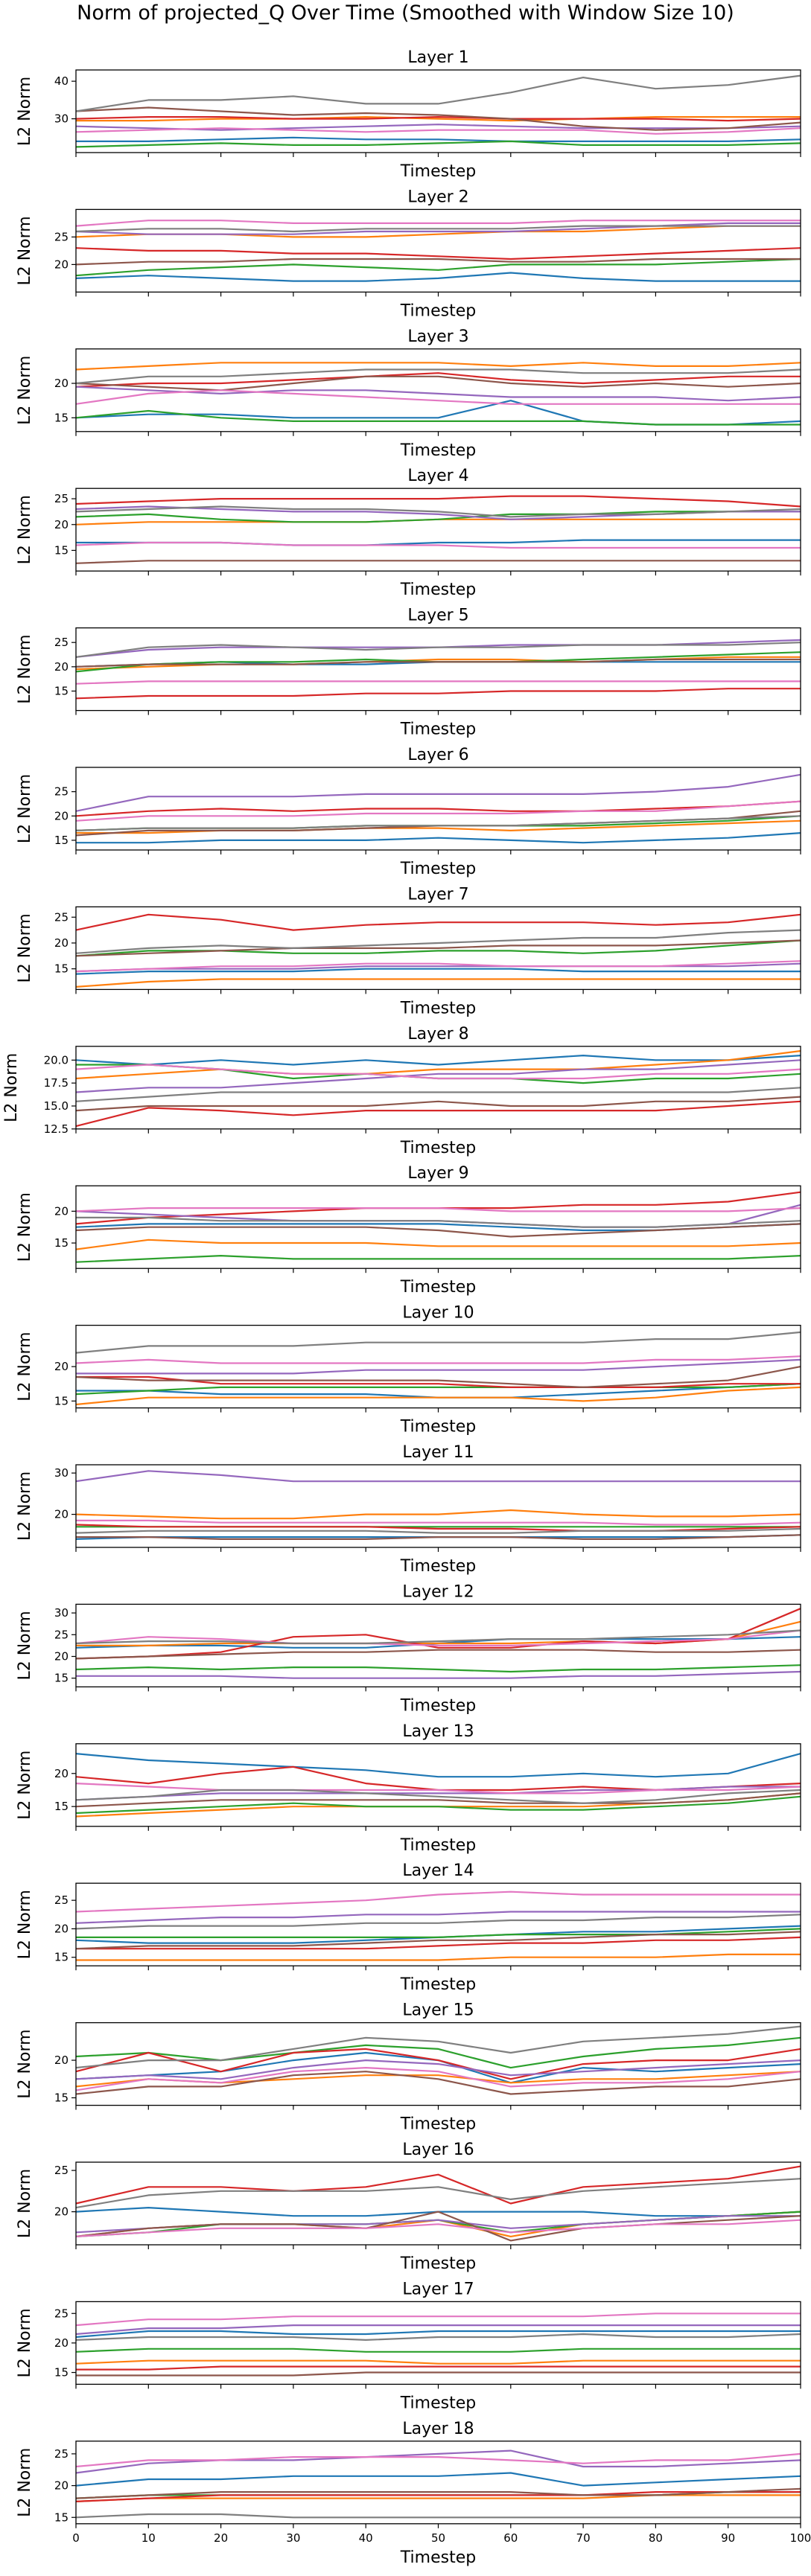 The width and height of the screenshot is (811, 2576). I want to click on y-tick-label: 20.0, so click(56, 1060).